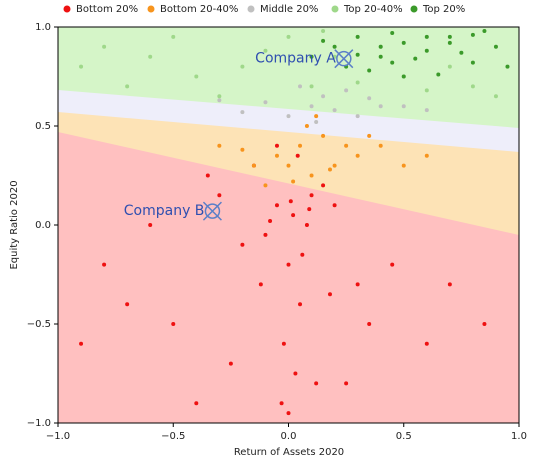 Image resolution: width=538 pixels, height=461 pixels. Describe the element at coordinates (58, 436) in the screenshot. I see `x-tick-label: −1.0` at that location.